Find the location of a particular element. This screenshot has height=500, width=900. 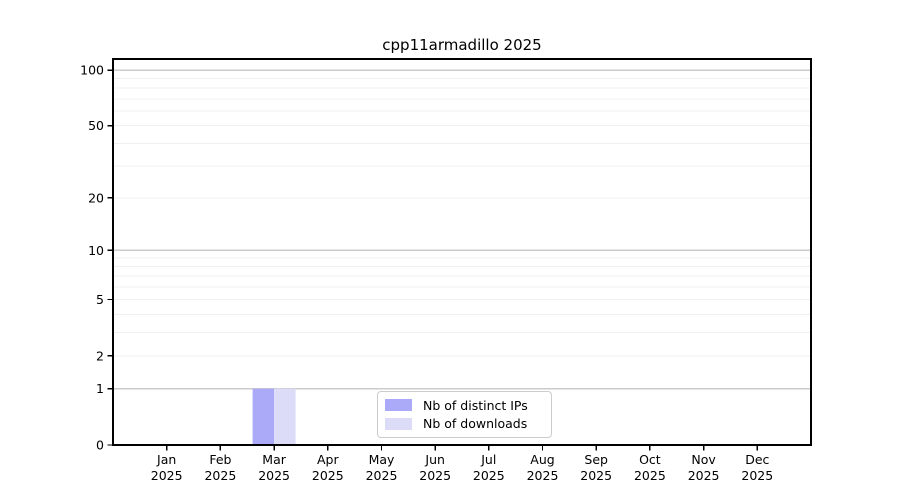

chart-title: cpp11armadillo 2025 is located at coordinates (462, 45).